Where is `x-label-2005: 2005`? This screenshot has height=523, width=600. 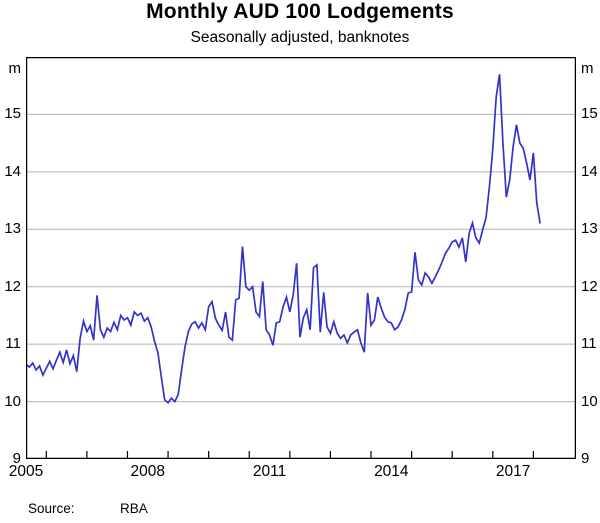
x-label-2005: 2005 is located at coordinates (26, 471).